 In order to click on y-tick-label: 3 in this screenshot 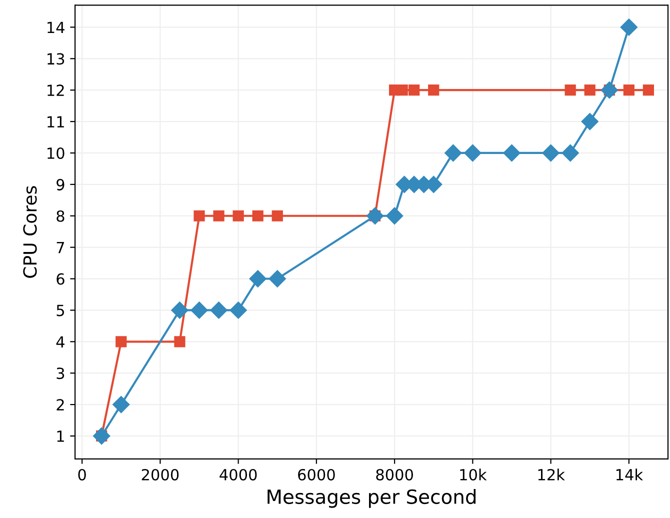, I will do `click(60, 374)`.